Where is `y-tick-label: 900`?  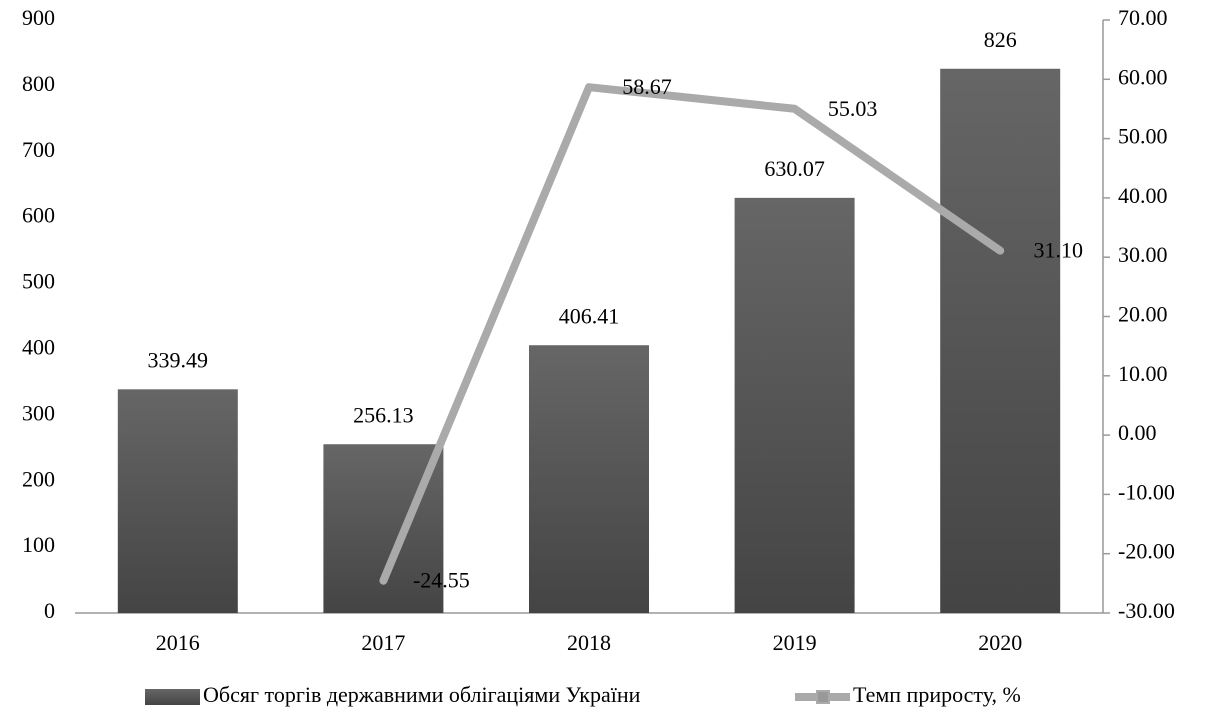
y-tick-label: 900 is located at coordinates (38, 17).